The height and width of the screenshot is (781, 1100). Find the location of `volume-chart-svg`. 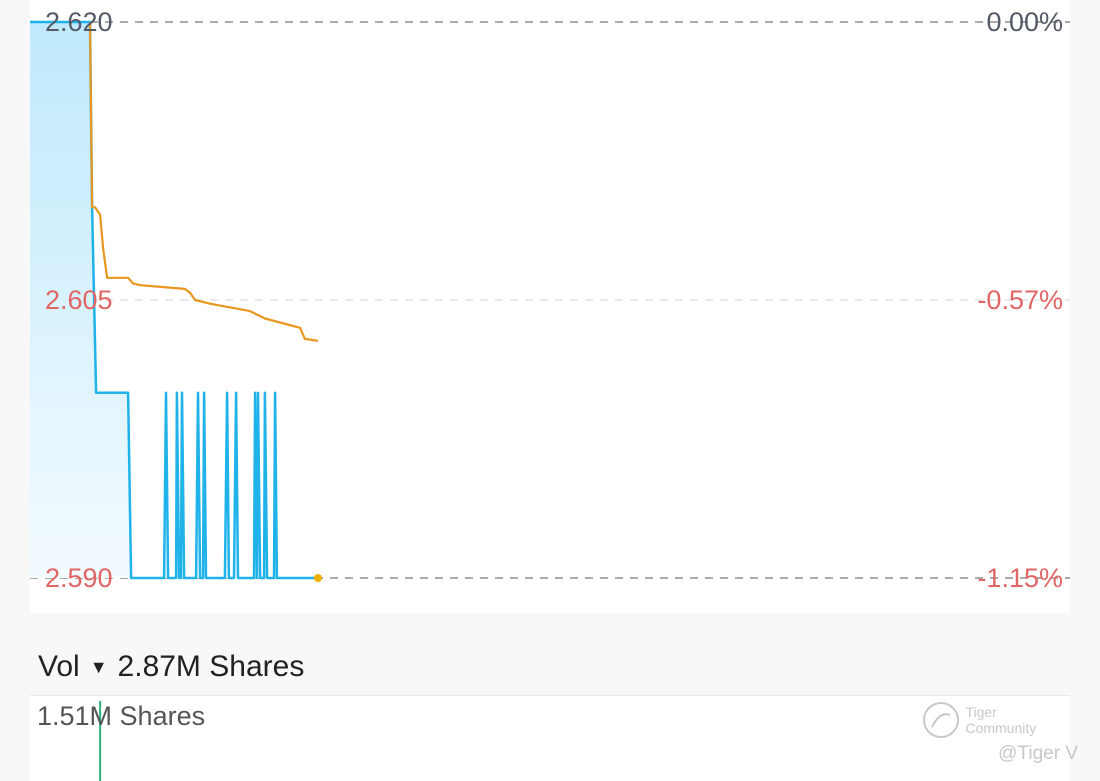

volume-chart-svg is located at coordinates (100, 741).